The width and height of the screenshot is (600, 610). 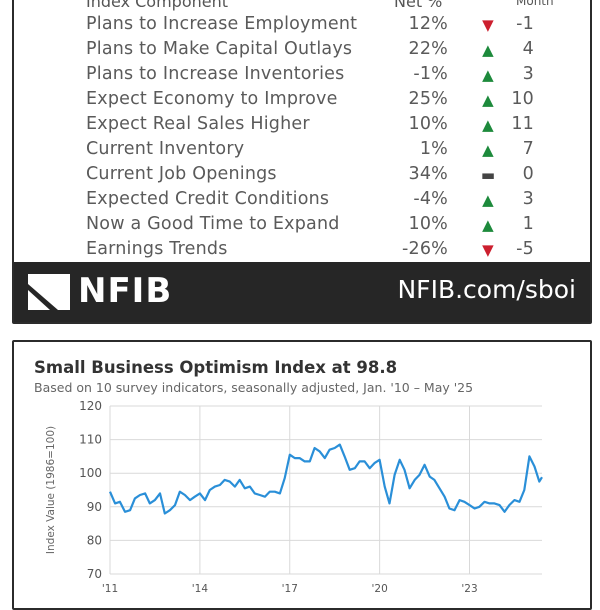 I want to click on month-change: 0, so click(x=528, y=174).